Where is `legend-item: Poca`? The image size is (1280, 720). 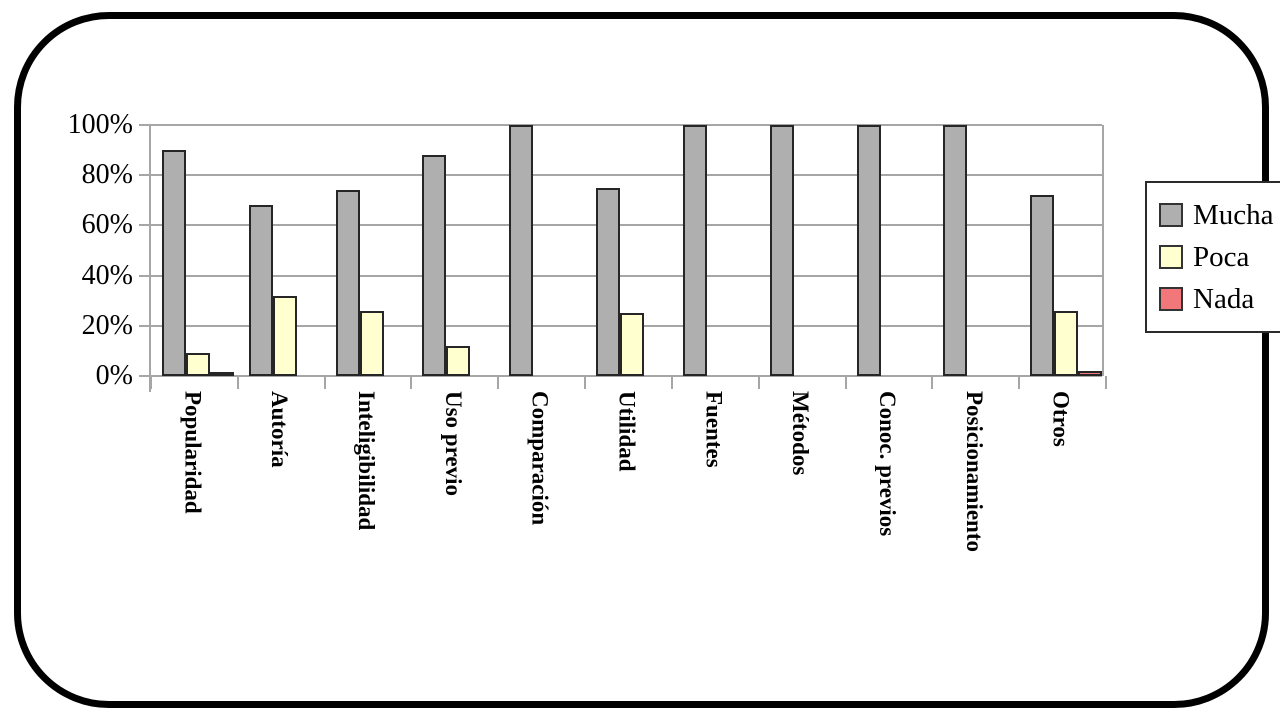
legend-item: Poca is located at coordinates (1219, 257).